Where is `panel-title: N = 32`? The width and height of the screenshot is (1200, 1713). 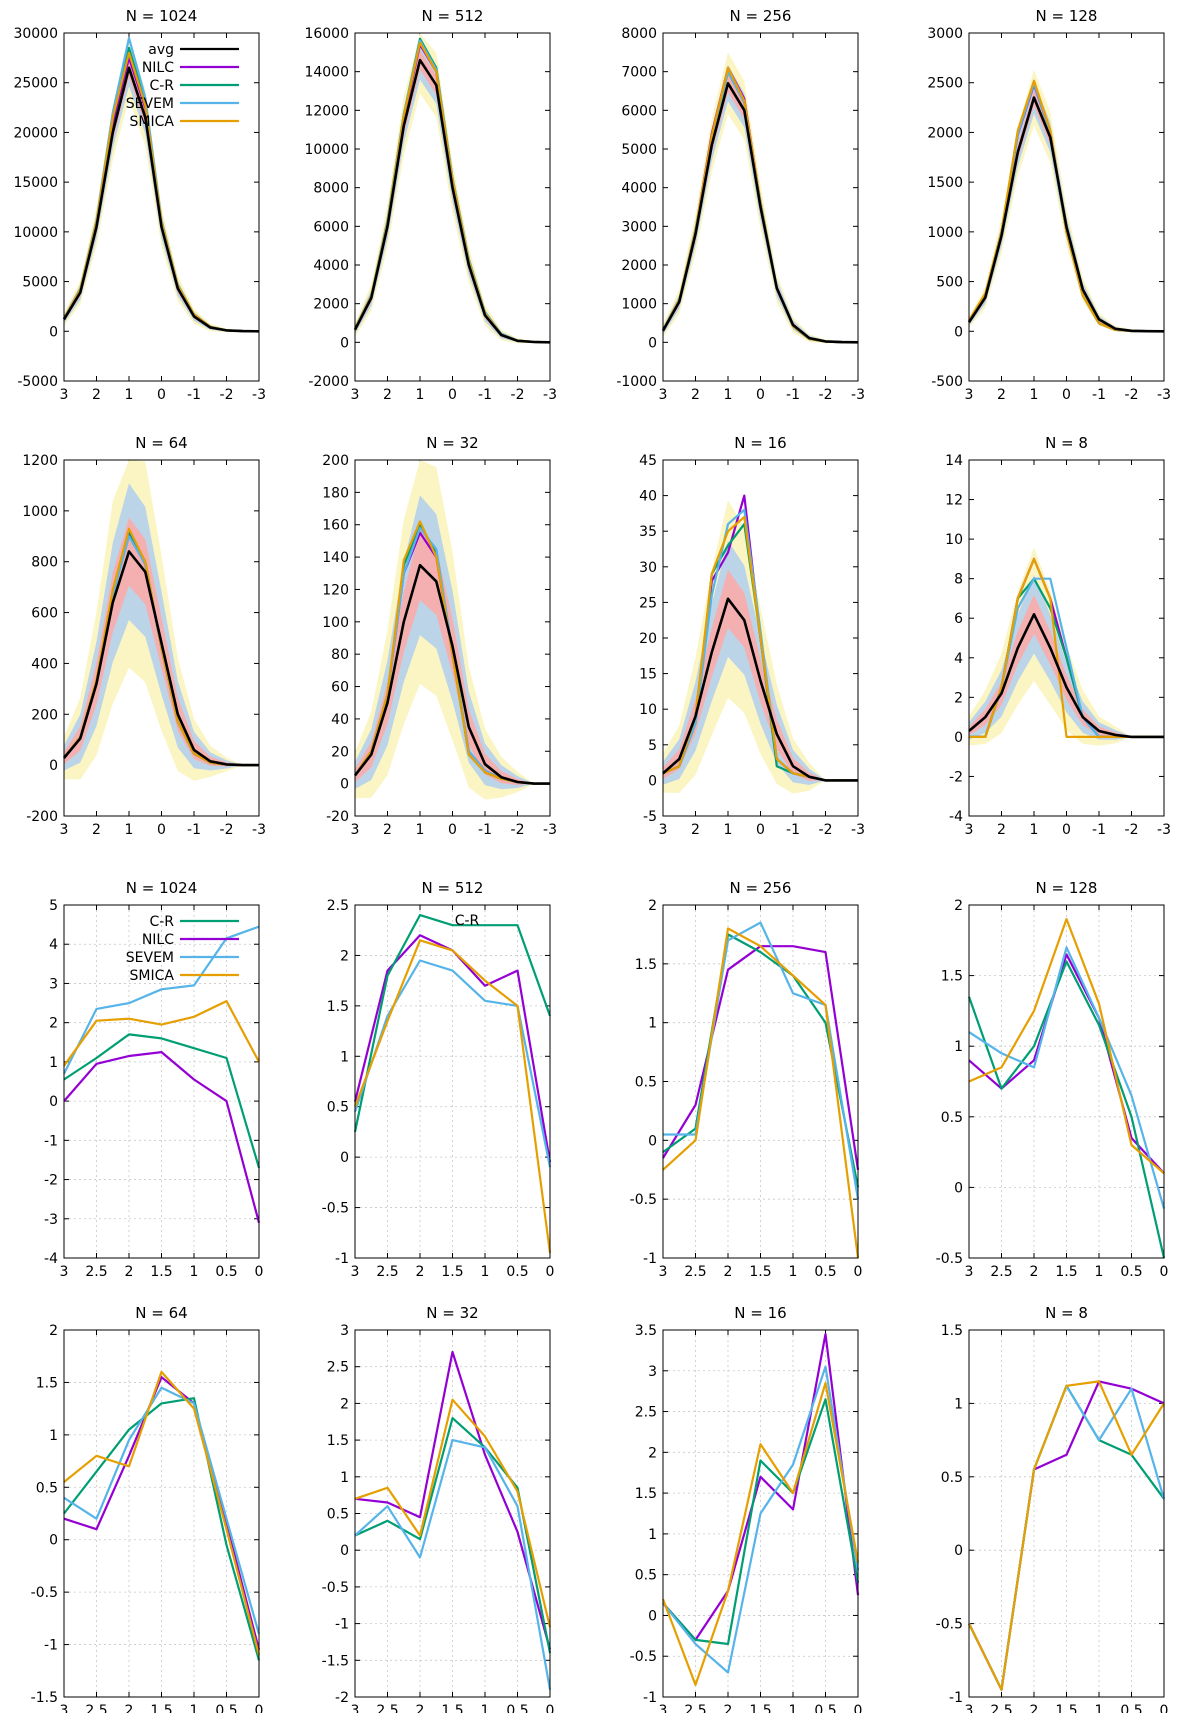 panel-title: N = 32 is located at coordinates (452, 443).